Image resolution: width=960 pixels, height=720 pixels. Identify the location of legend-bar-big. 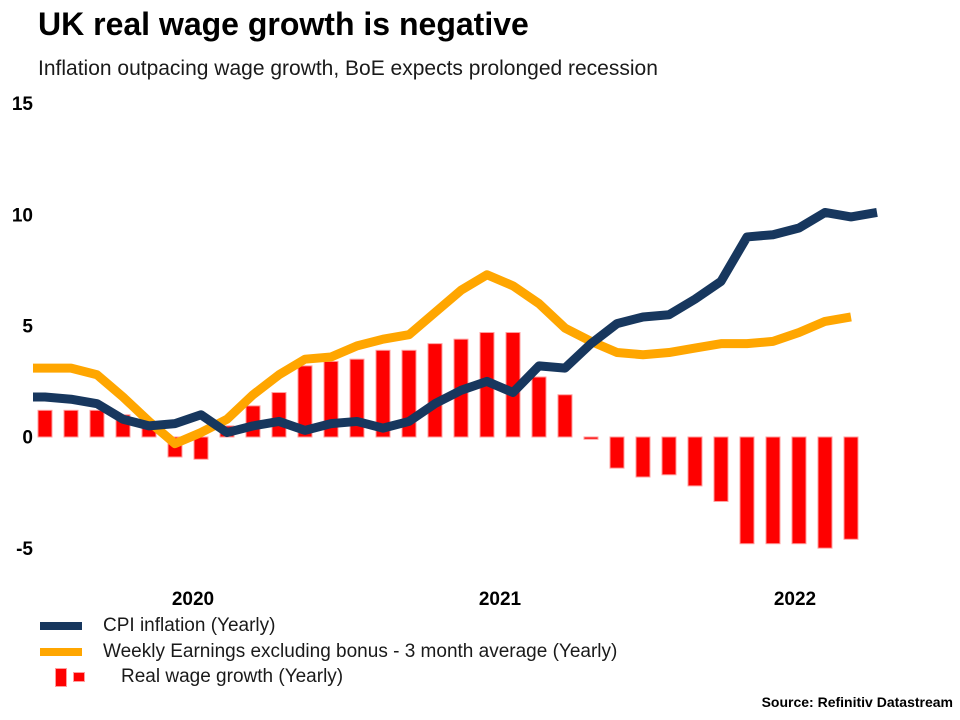
(61, 677).